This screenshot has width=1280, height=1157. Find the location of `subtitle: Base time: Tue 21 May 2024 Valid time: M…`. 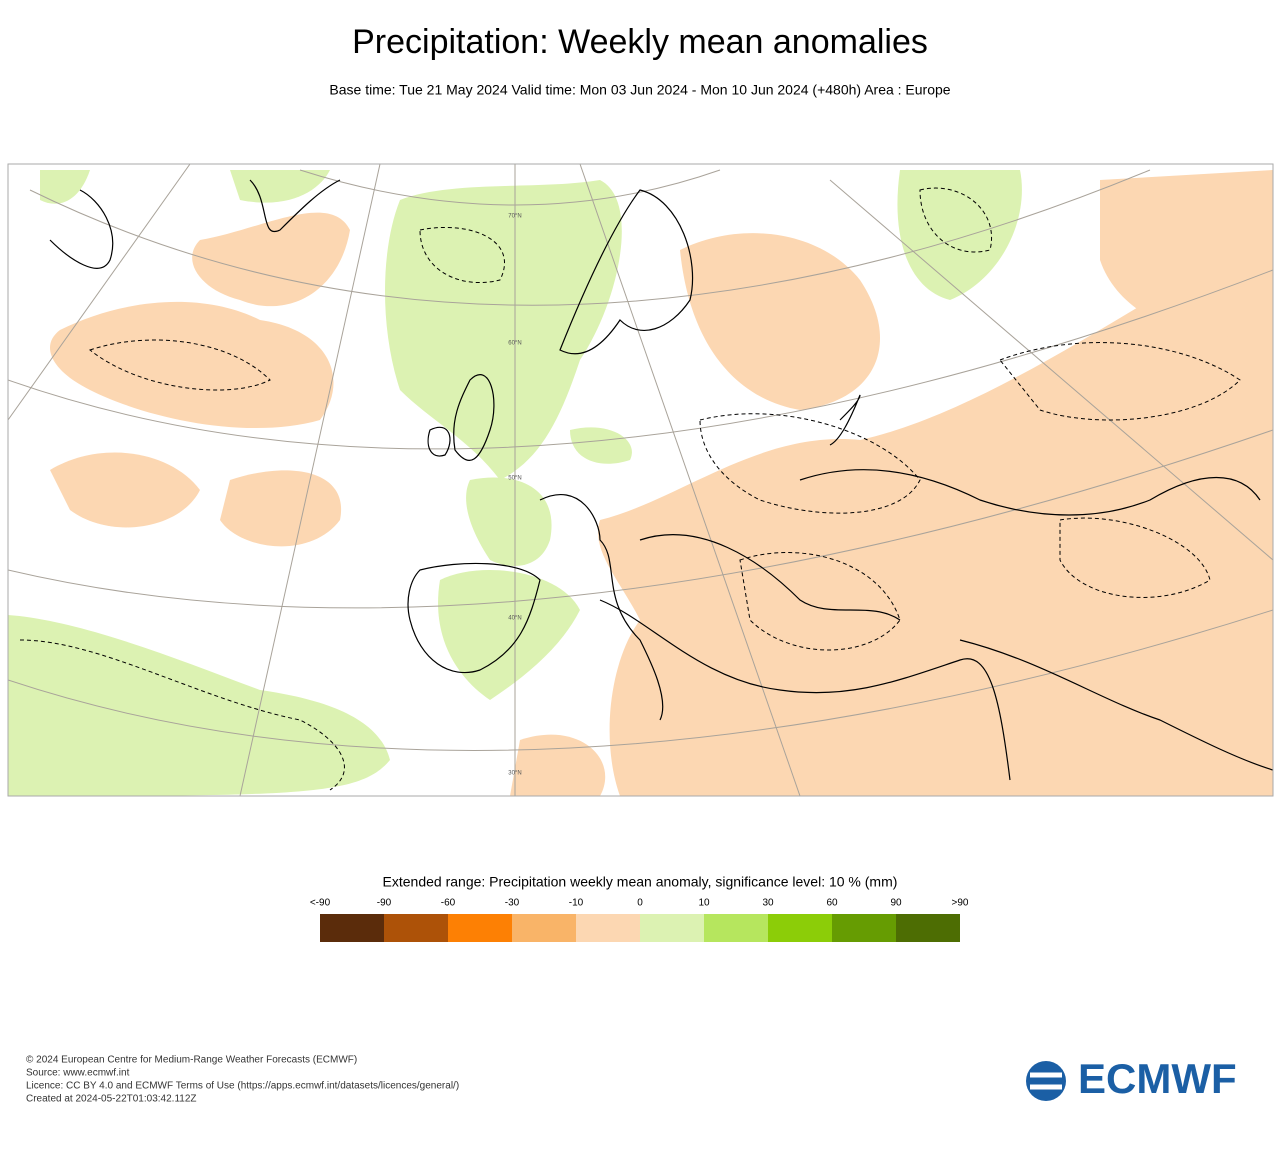

subtitle: Base time: Tue 21 May 2024 Valid time: M… is located at coordinates (639, 90).